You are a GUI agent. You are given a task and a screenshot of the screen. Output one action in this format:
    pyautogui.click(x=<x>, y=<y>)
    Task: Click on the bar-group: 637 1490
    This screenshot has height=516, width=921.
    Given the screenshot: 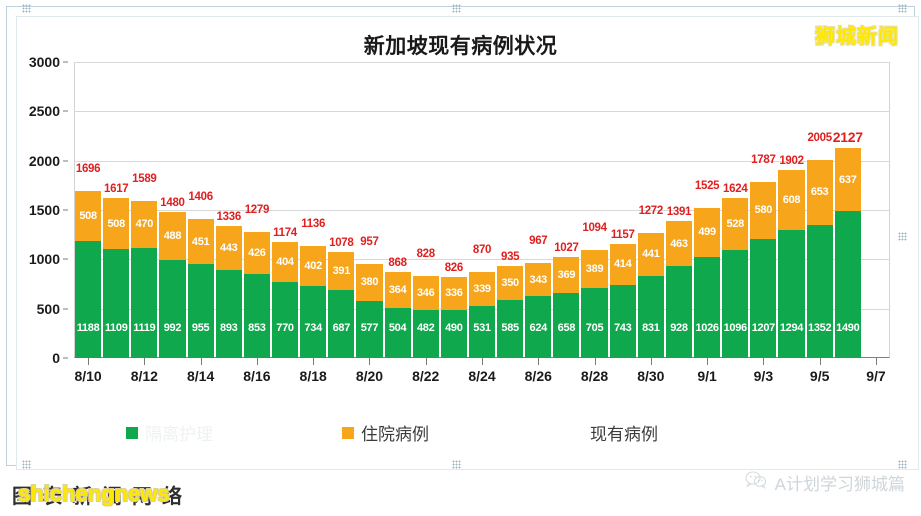 What is the action you would take?
    pyautogui.click(x=847, y=253)
    